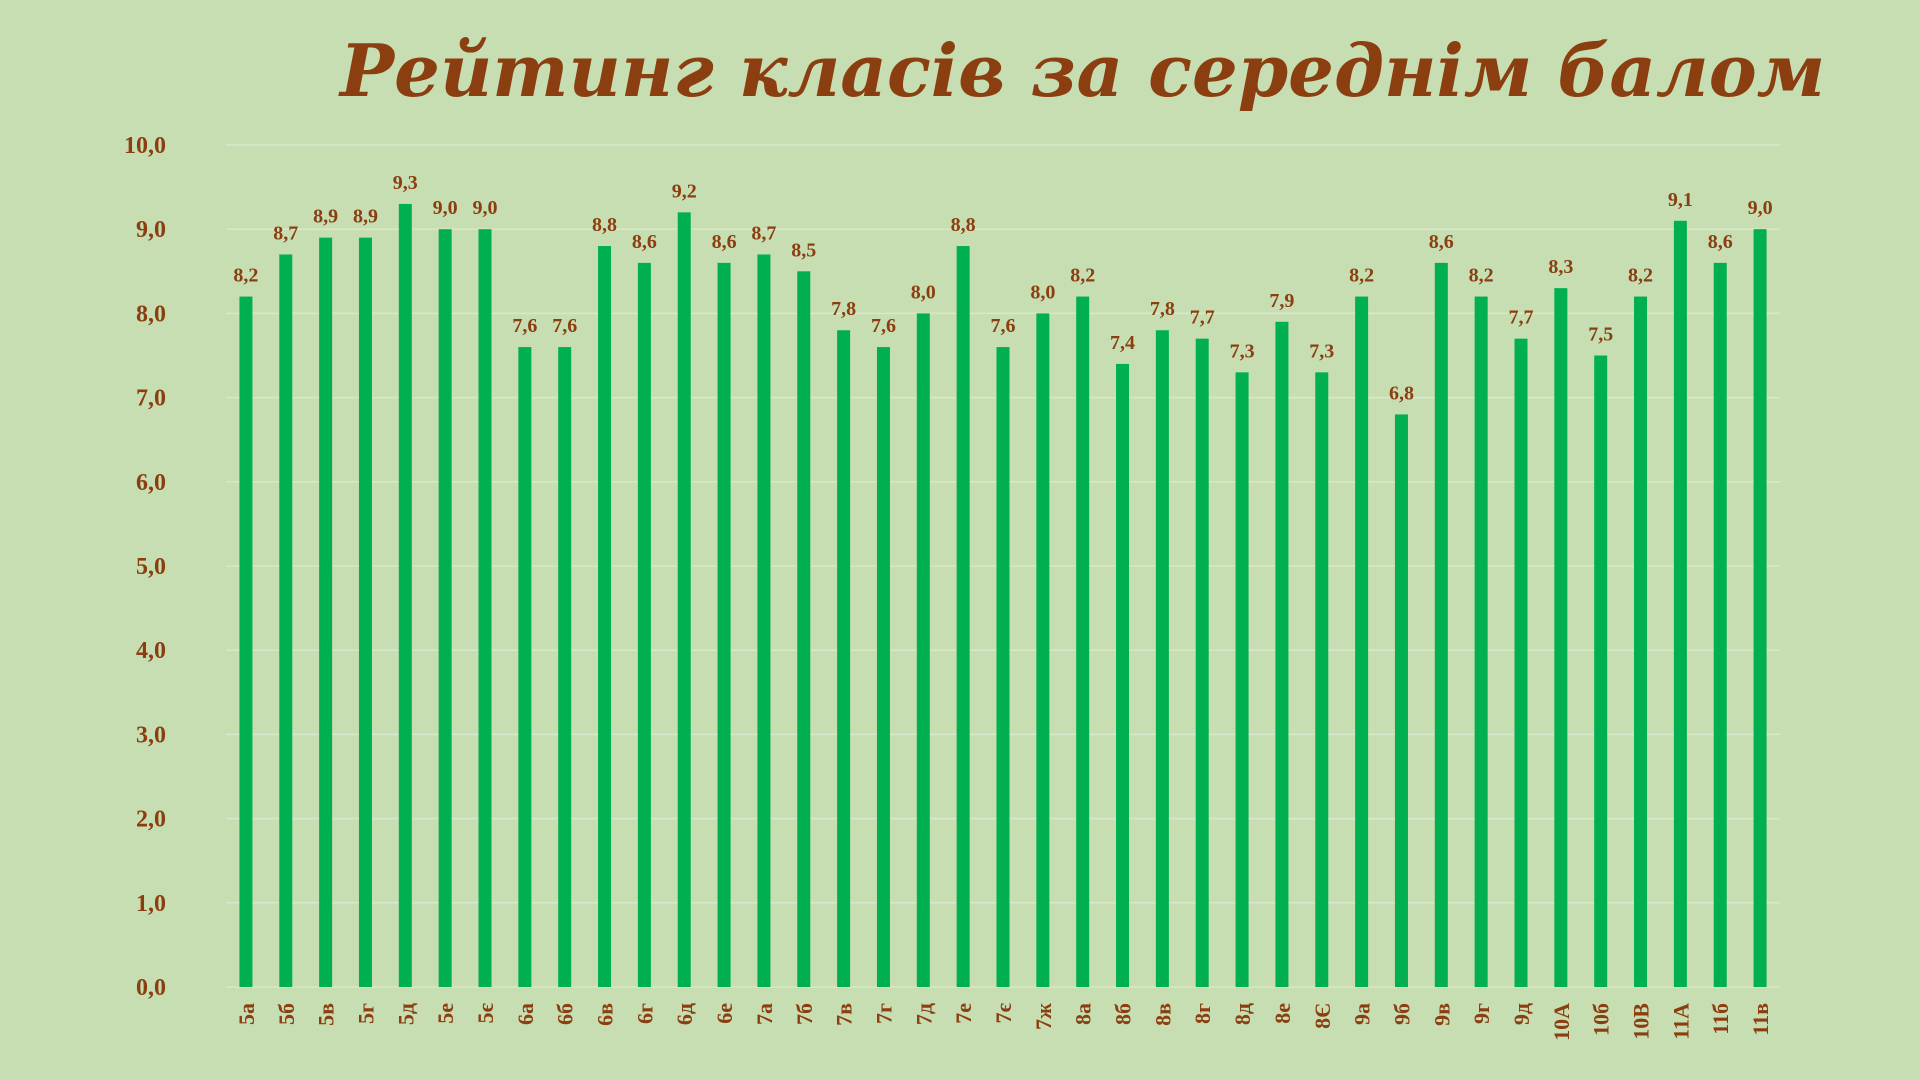 Image resolution: width=1920 pixels, height=1080 pixels. Describe the element at coordinates (1680, 1021) in the screenshot. I see `x-tick-label: 11А` at that location.